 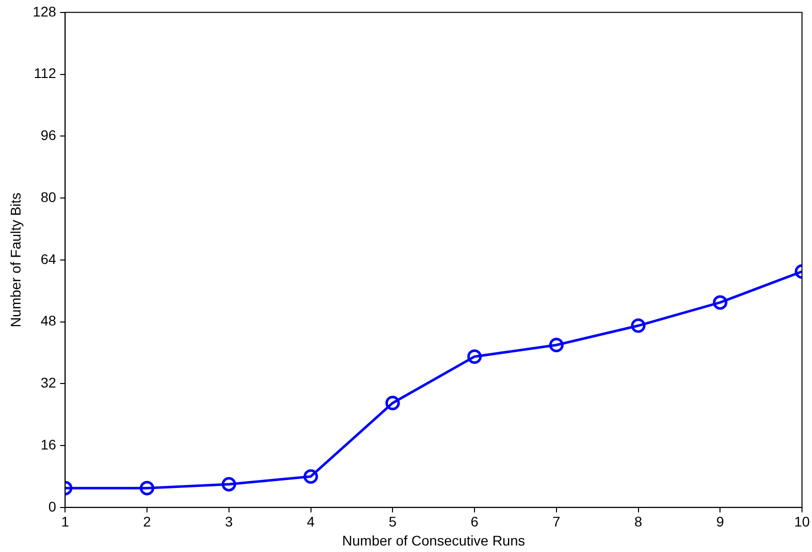 What do you see at coordinates (48, 196) in the screenshot?
I see `y-tick-label: 80` at bounding box center [48, 196].